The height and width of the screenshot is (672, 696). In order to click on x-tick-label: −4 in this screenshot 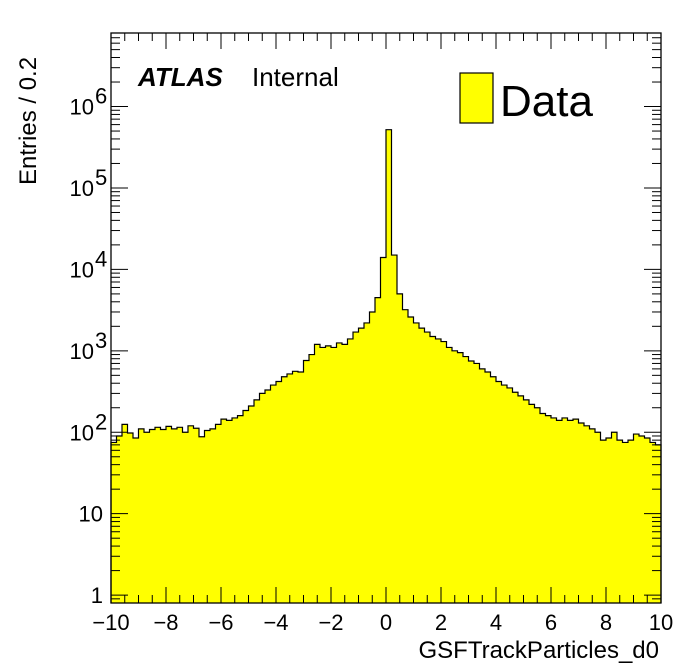, I will do `click(275, 622)`.